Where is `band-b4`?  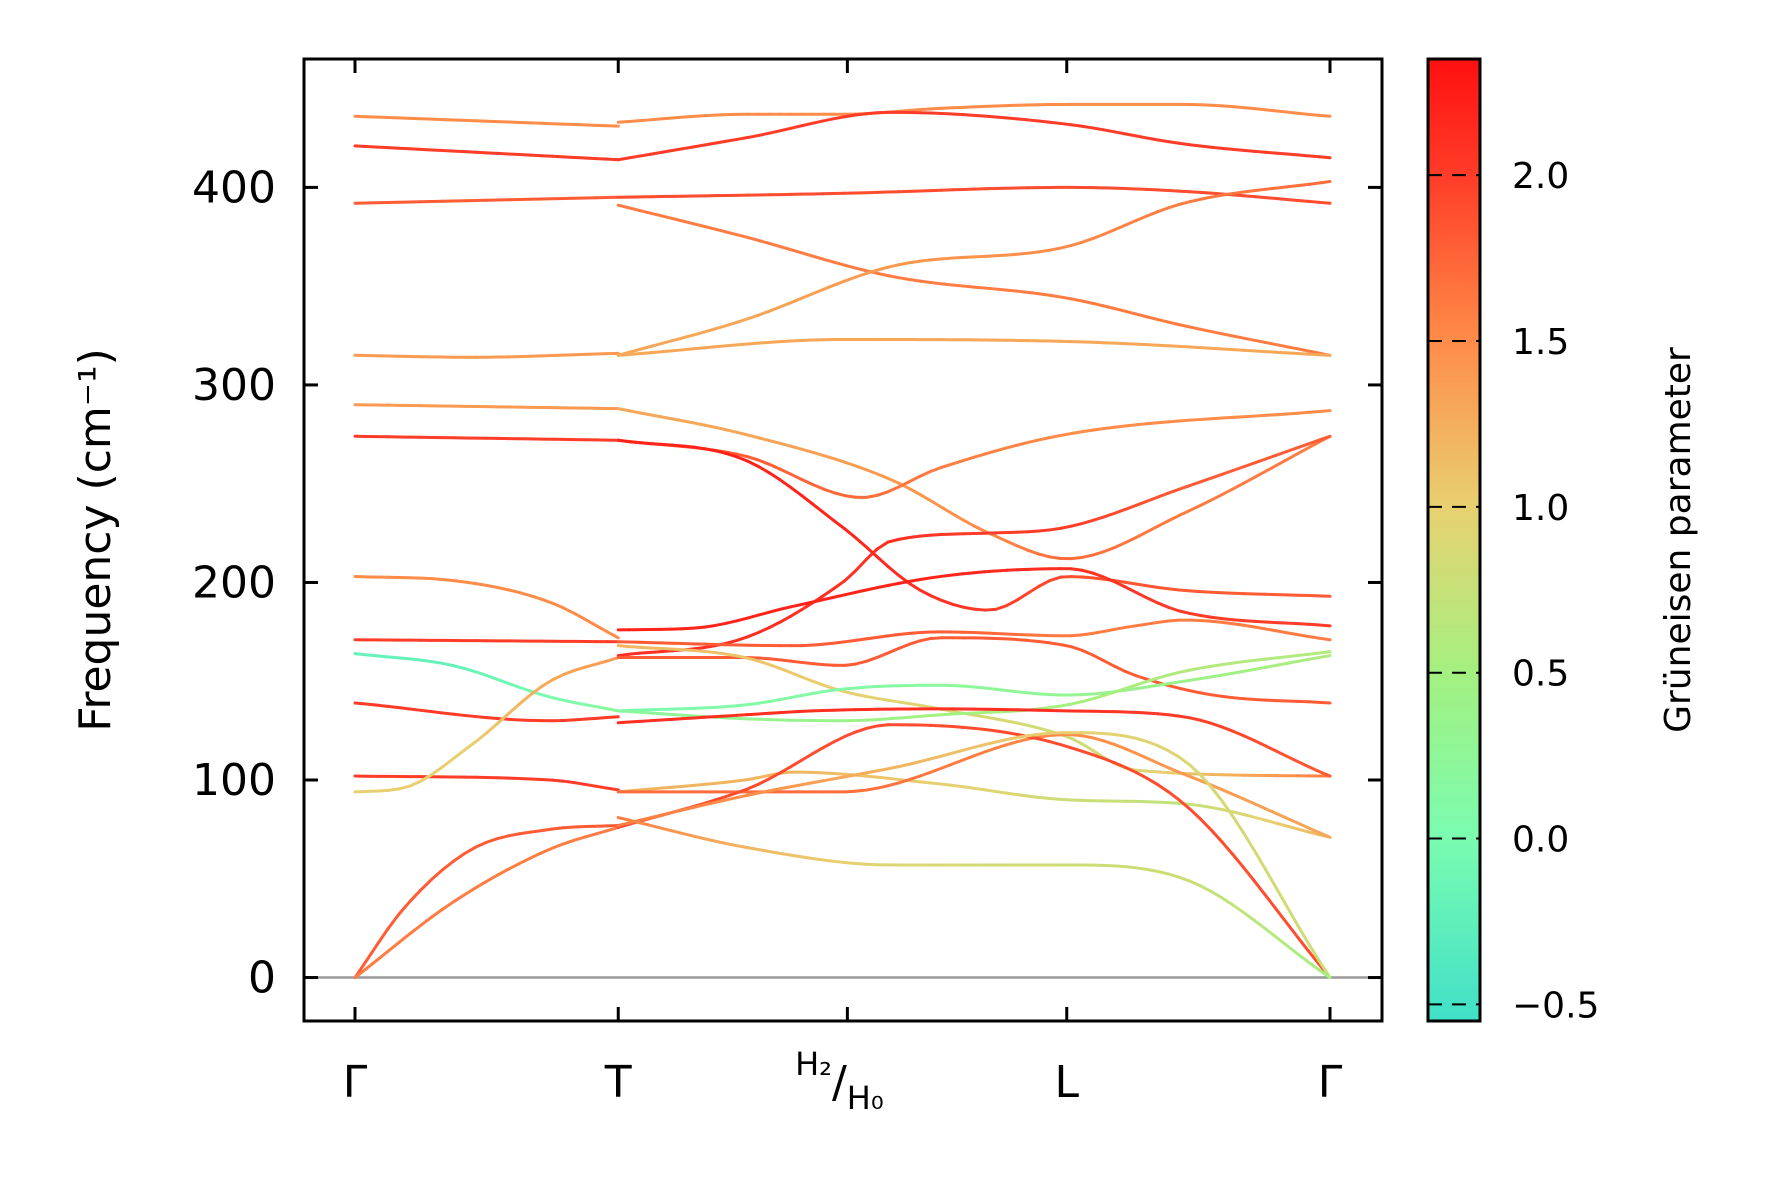
band-b4 is located at coordinates (486, 355).